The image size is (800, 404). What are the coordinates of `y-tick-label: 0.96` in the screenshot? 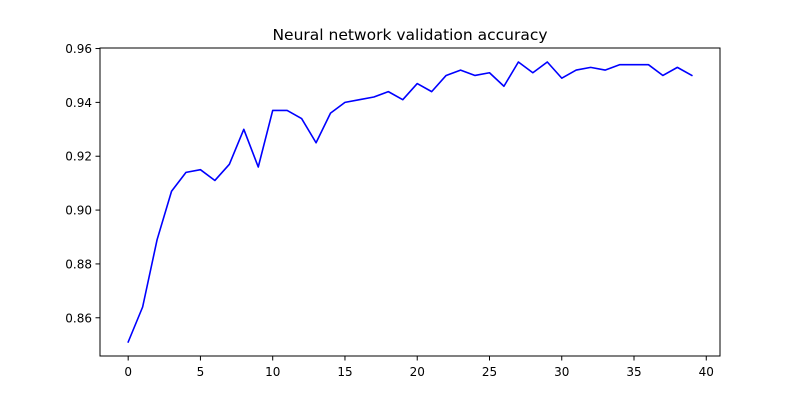 It's located at (78, 49).